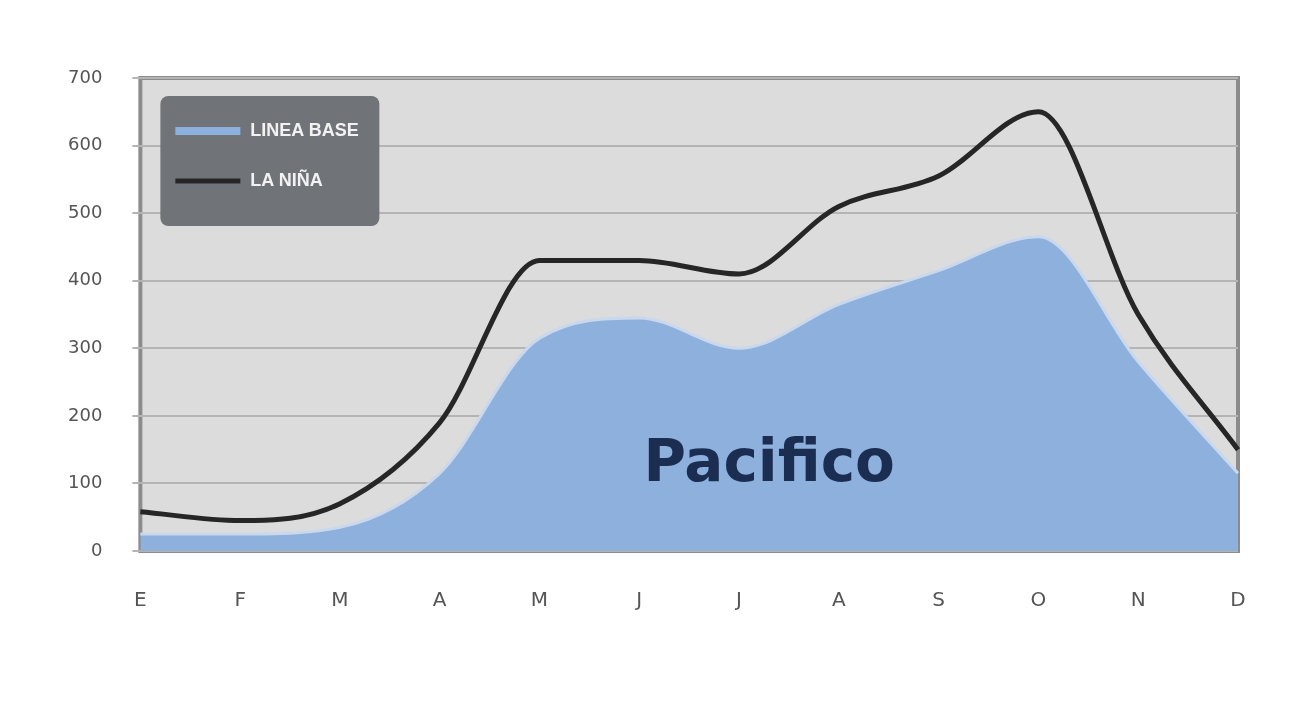 The height and width of the screenshot is (721, 1306). I want to click on annotation: Pacifico, so click(769, 460).